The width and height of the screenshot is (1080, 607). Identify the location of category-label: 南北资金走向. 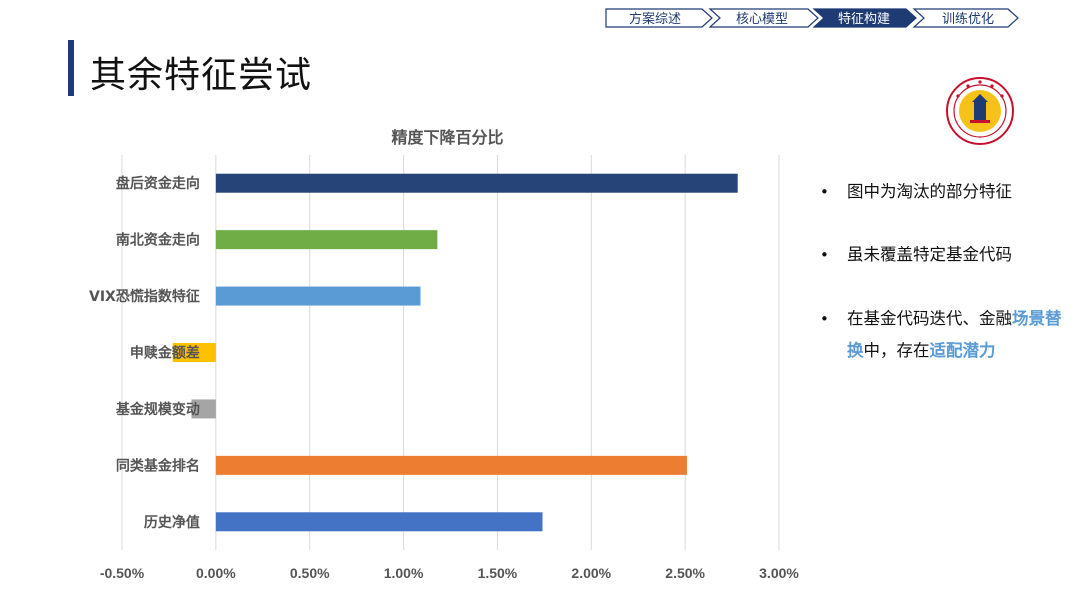
(158, 240).